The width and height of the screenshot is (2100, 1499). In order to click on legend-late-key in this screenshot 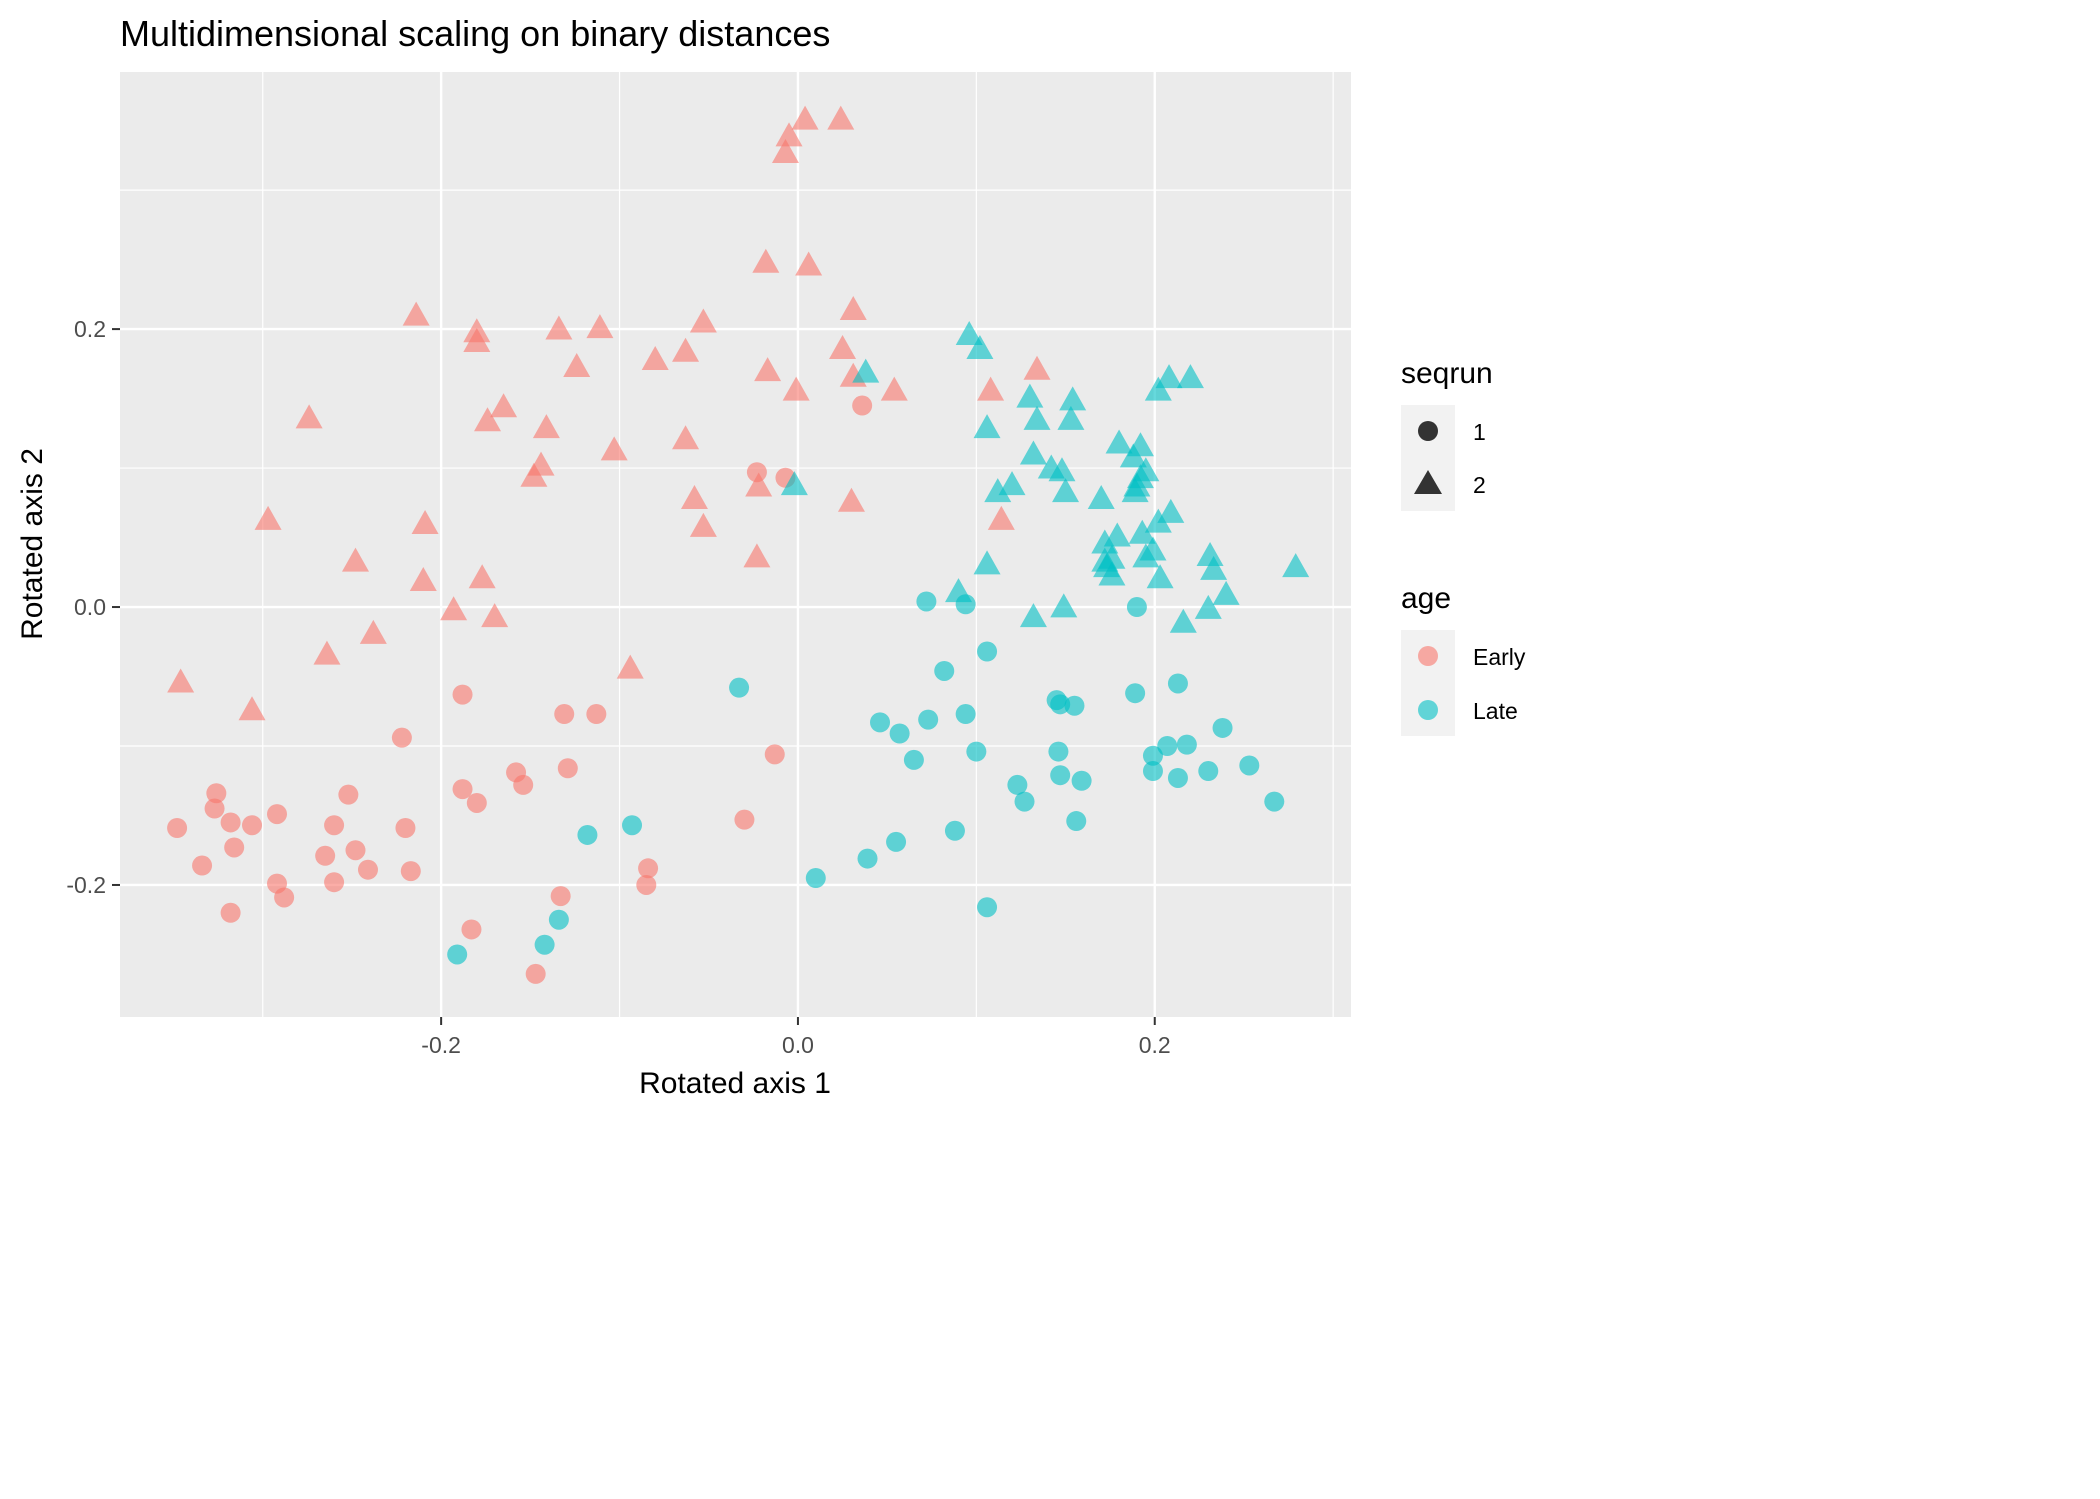, I will do `click(1428, 710)`.